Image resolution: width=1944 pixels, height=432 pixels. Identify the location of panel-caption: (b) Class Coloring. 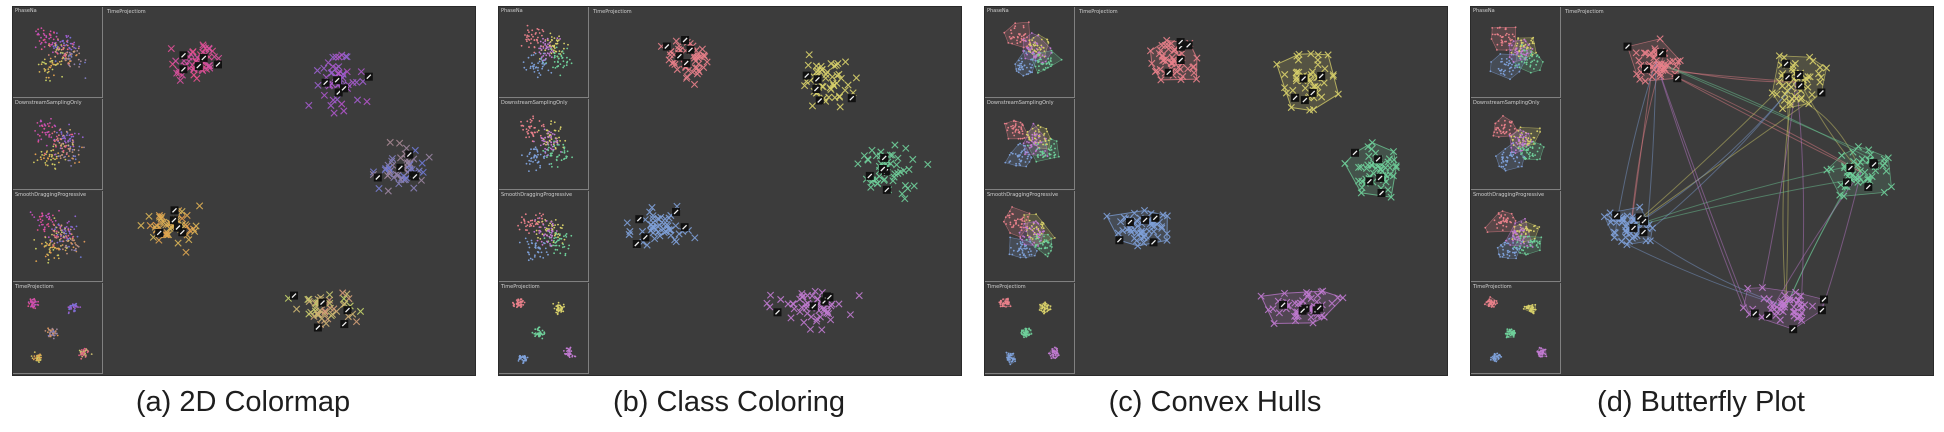
(729, 402).